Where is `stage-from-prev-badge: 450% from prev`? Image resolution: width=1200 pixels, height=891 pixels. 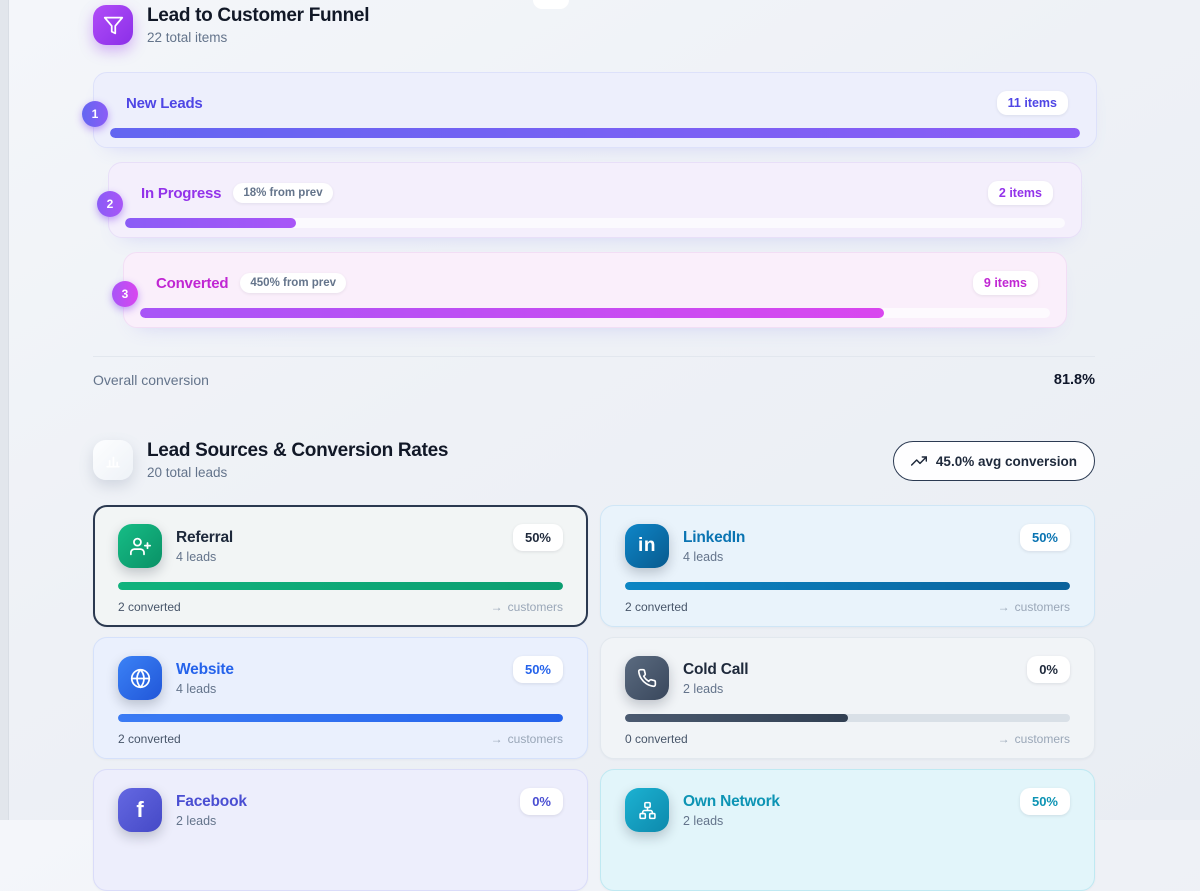
stage-from-prev-badge: 450% from prev is located at coordinates (293, 283).